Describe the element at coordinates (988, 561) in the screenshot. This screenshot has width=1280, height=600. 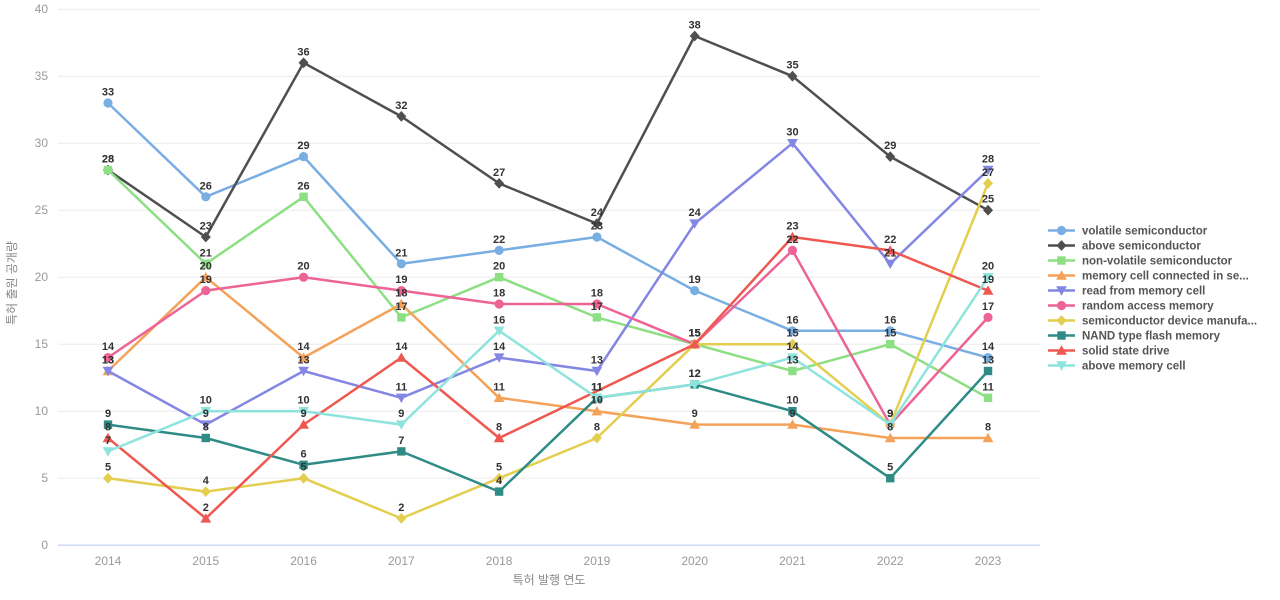
I see `x-tick-label: 2023` at that location.